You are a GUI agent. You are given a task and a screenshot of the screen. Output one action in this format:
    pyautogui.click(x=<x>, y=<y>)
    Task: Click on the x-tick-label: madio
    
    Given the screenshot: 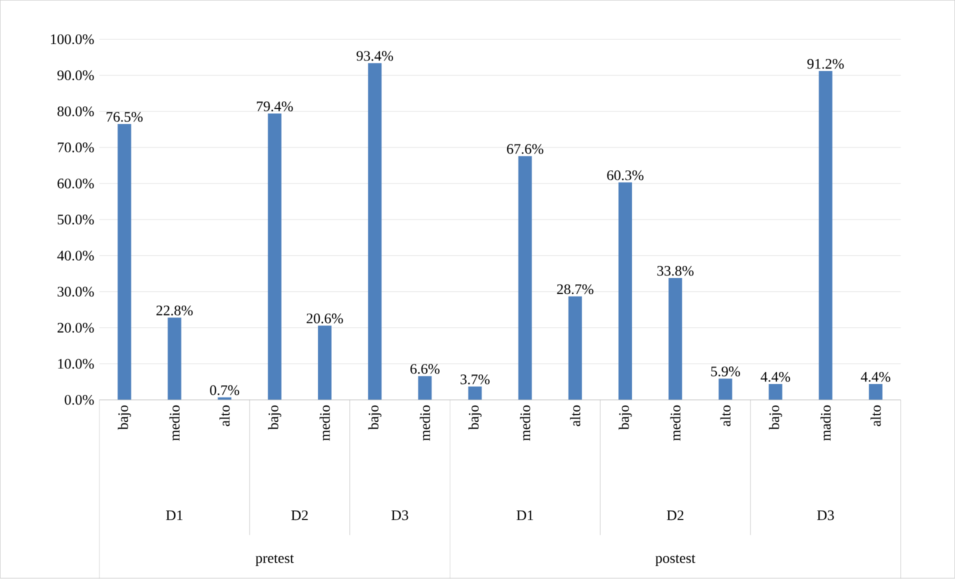 What is the action you would take?
    pyautogui.click(x=825, y=423)
    